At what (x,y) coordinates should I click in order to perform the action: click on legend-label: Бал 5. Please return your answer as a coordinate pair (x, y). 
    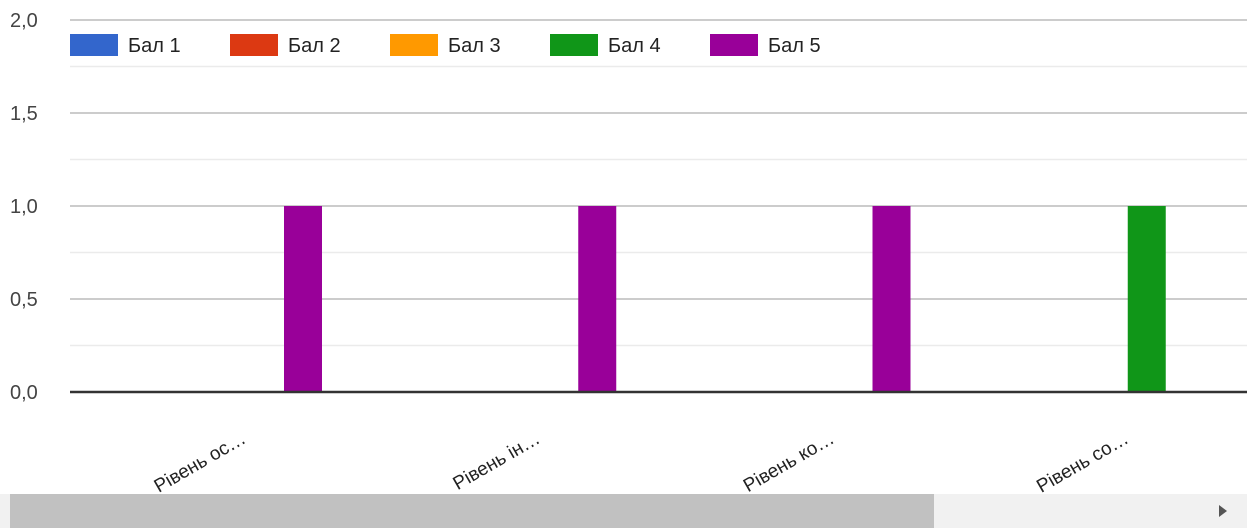
    Looking at the image, I should click on (794, 46).